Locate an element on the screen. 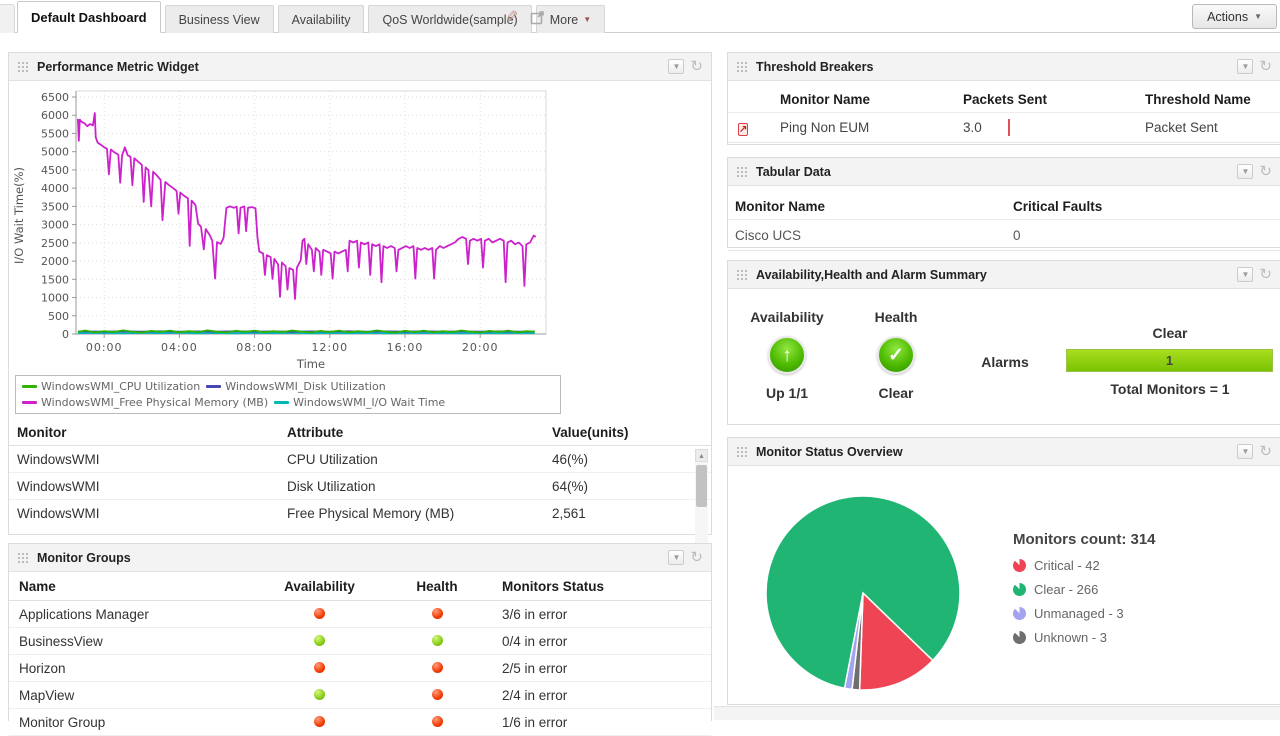 The height and width of the screenshot is (736, 1280). scroll-up-icon: ▲ is located at coordinates (701, 455).